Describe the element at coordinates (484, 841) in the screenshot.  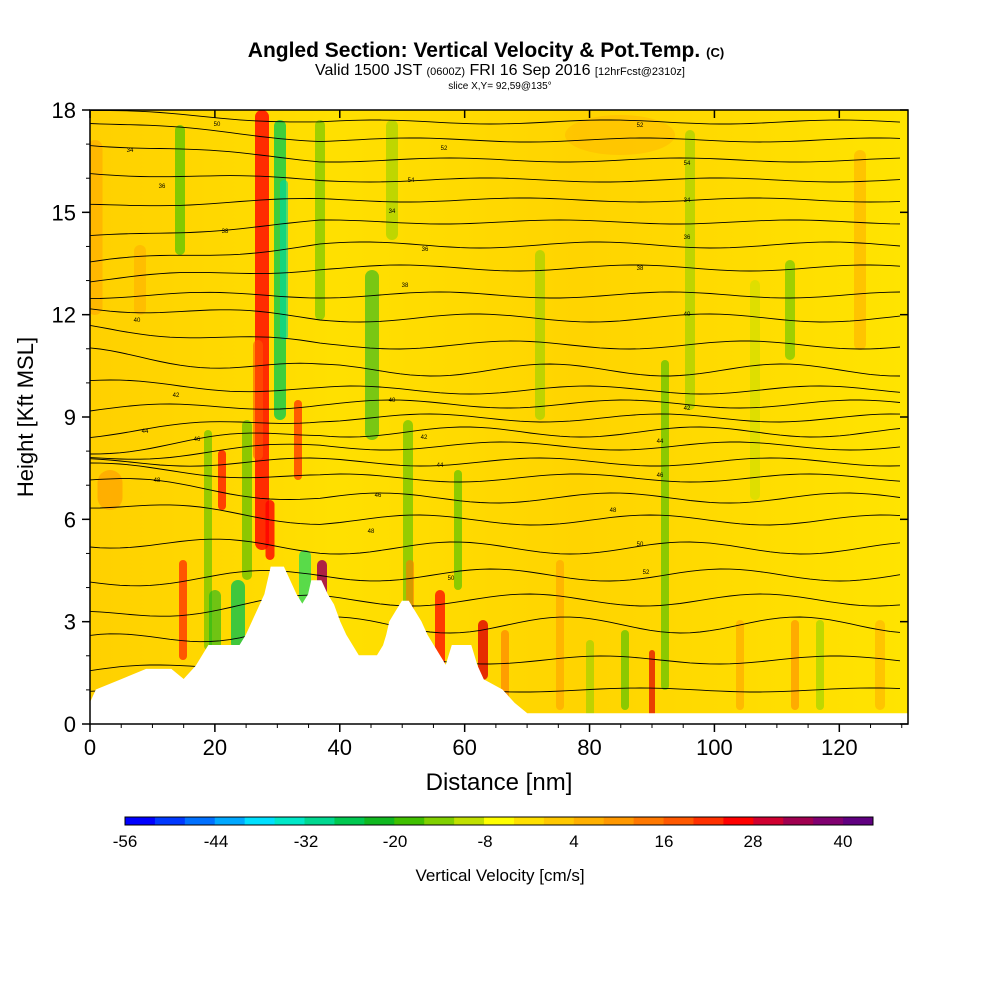
I see `colorbar-tick-label: -8` at that location.